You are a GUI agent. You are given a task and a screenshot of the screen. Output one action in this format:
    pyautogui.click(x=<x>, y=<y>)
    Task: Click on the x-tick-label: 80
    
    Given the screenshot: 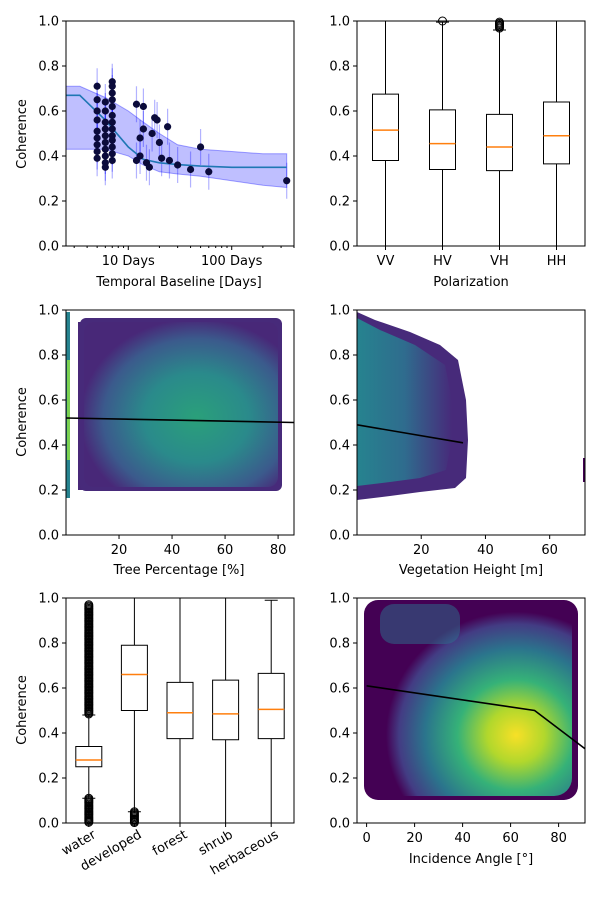 What is the action you would take?
    pyautogui.click(x=558, y=838)
    